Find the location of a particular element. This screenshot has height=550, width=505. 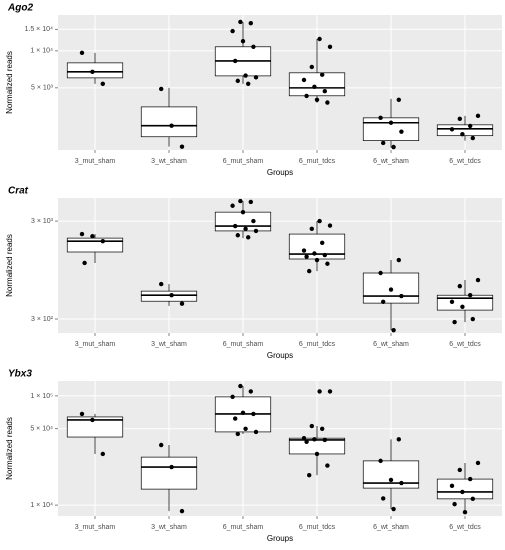

x-axis-label: Groups is located at coordinates (280, 355).